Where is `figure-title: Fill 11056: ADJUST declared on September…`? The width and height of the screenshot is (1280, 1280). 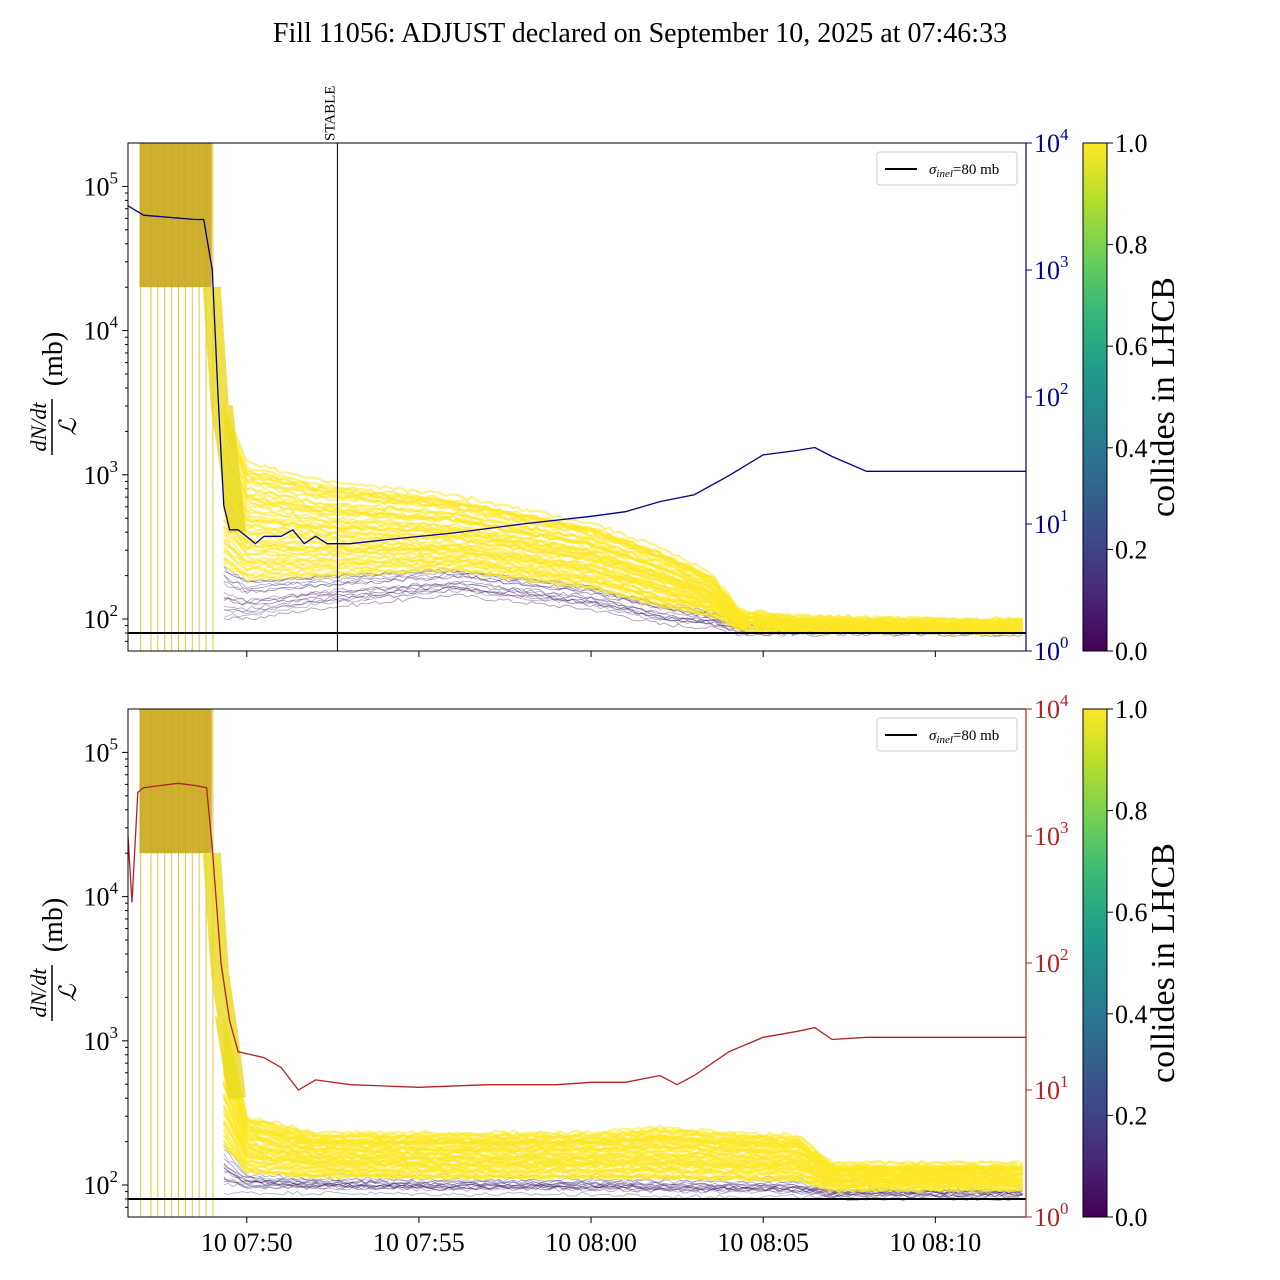
figure-title: Fill 11056: ADJUST declared on September… is located at coordinates (640, 33).